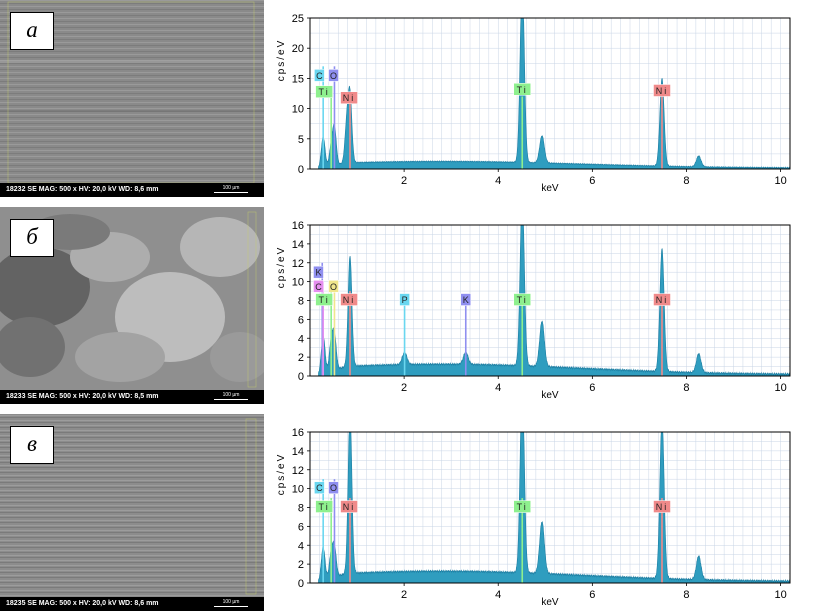 The height and width of the screenshot is (614, 813). I want to click on plot-frame, so click(550, 93).